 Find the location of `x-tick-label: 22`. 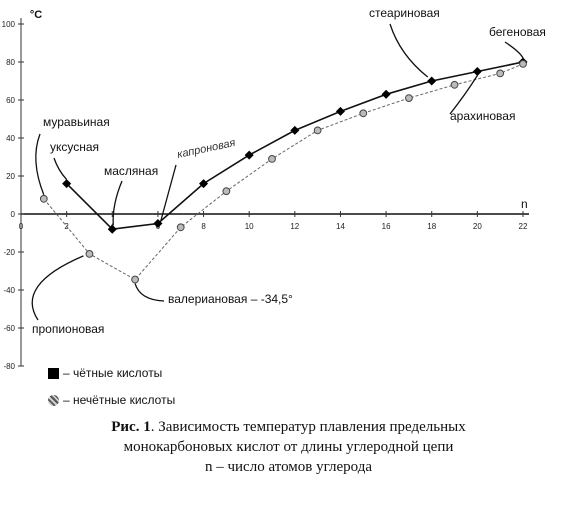

x-tick-label: 22 is located at coordinates (523, 226).